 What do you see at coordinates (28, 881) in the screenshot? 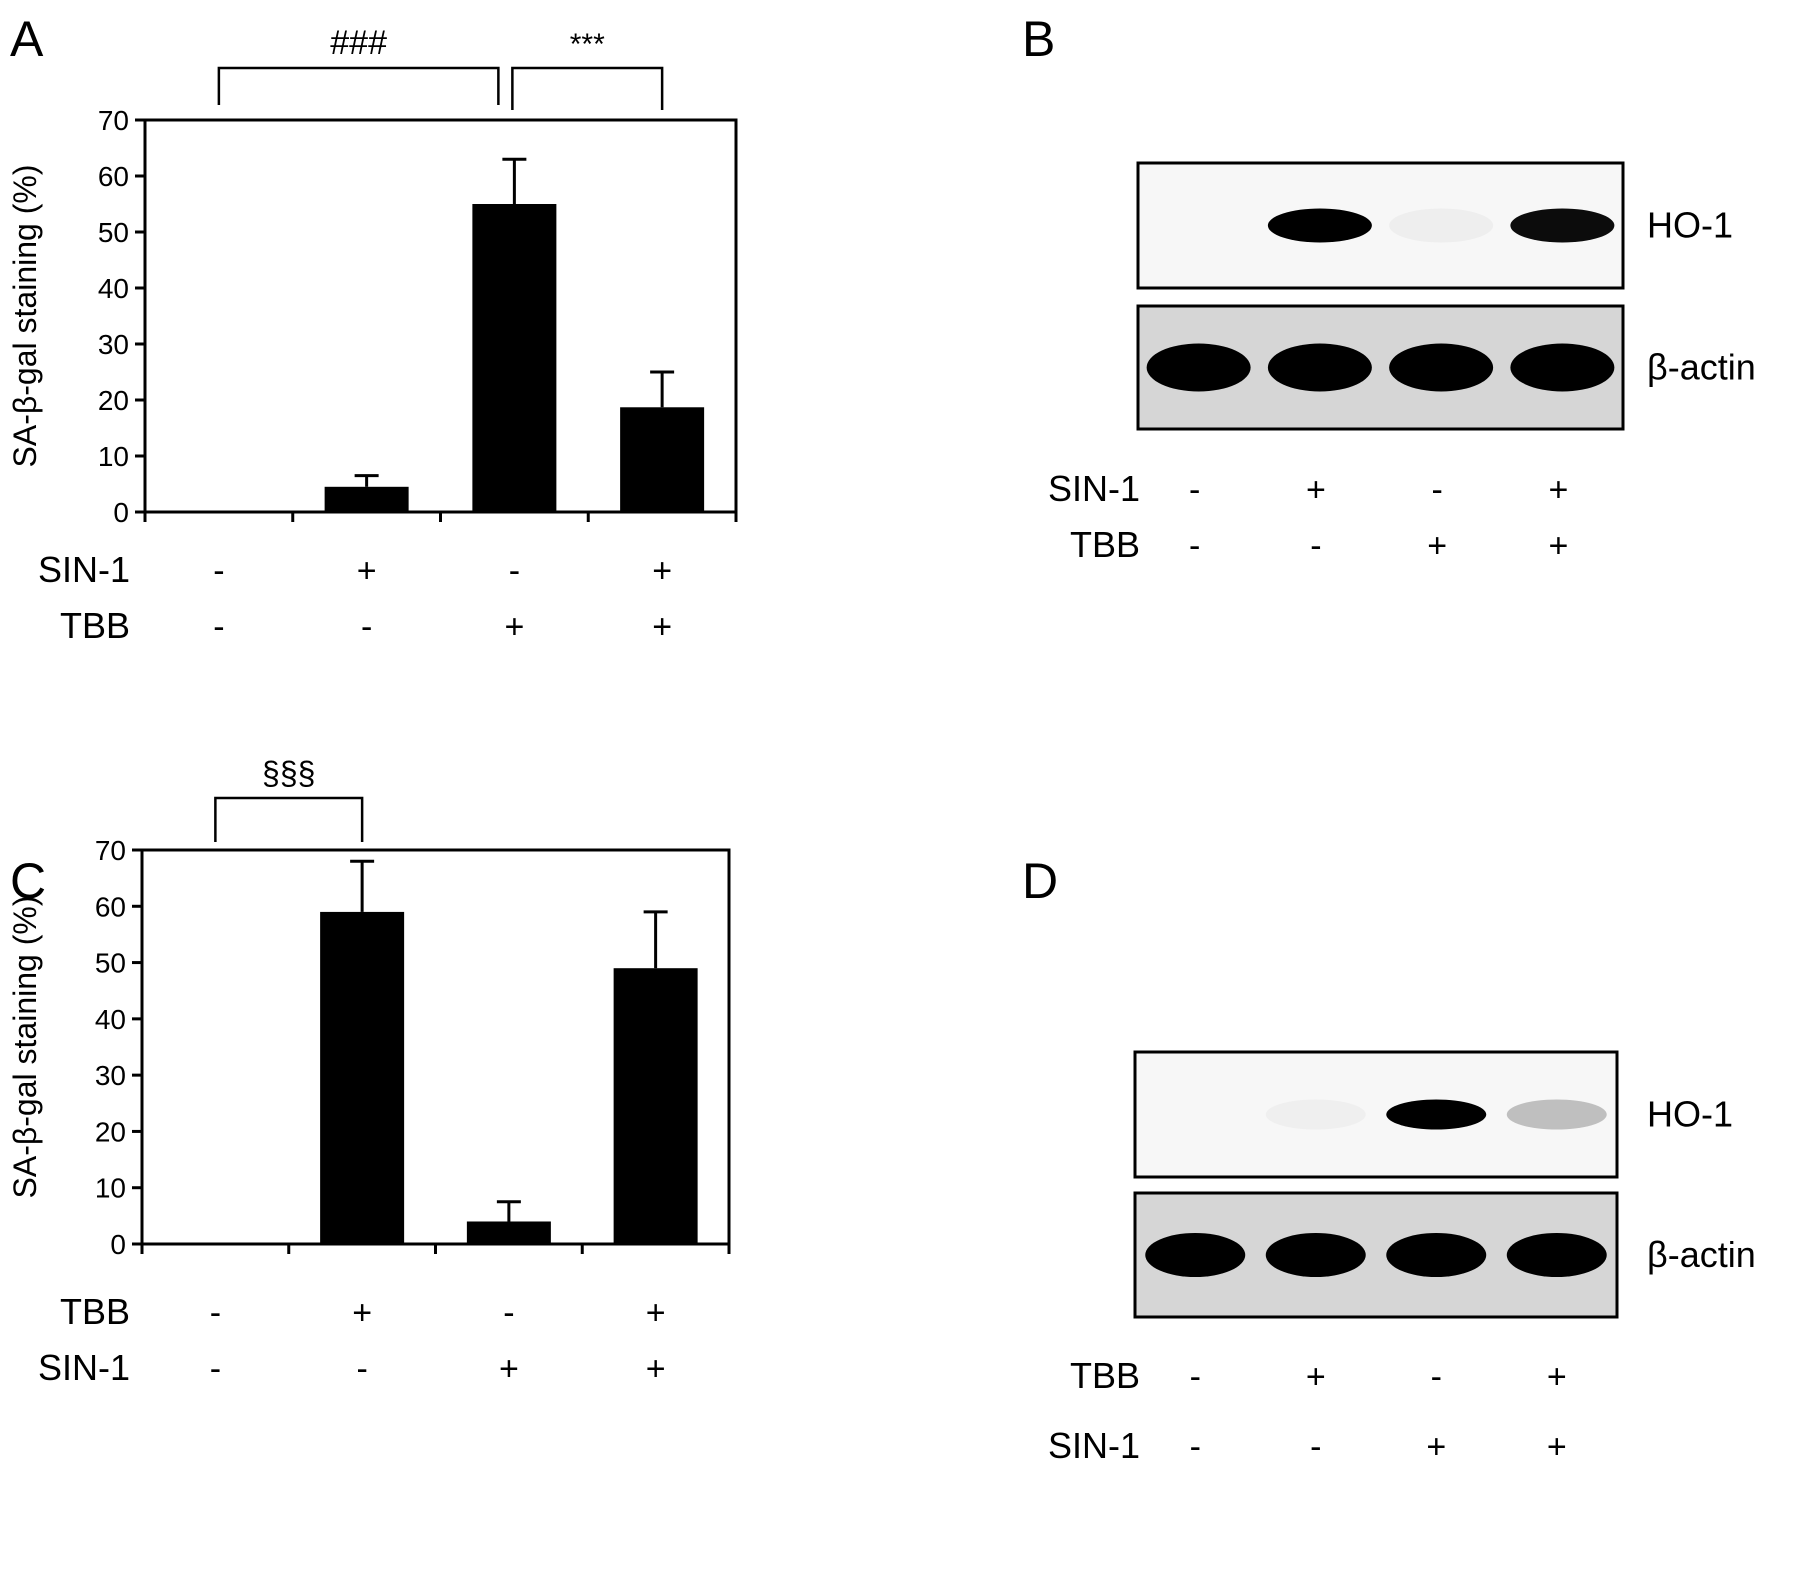
I see `panel-letter-c: C` at bounding box center [28, 881].